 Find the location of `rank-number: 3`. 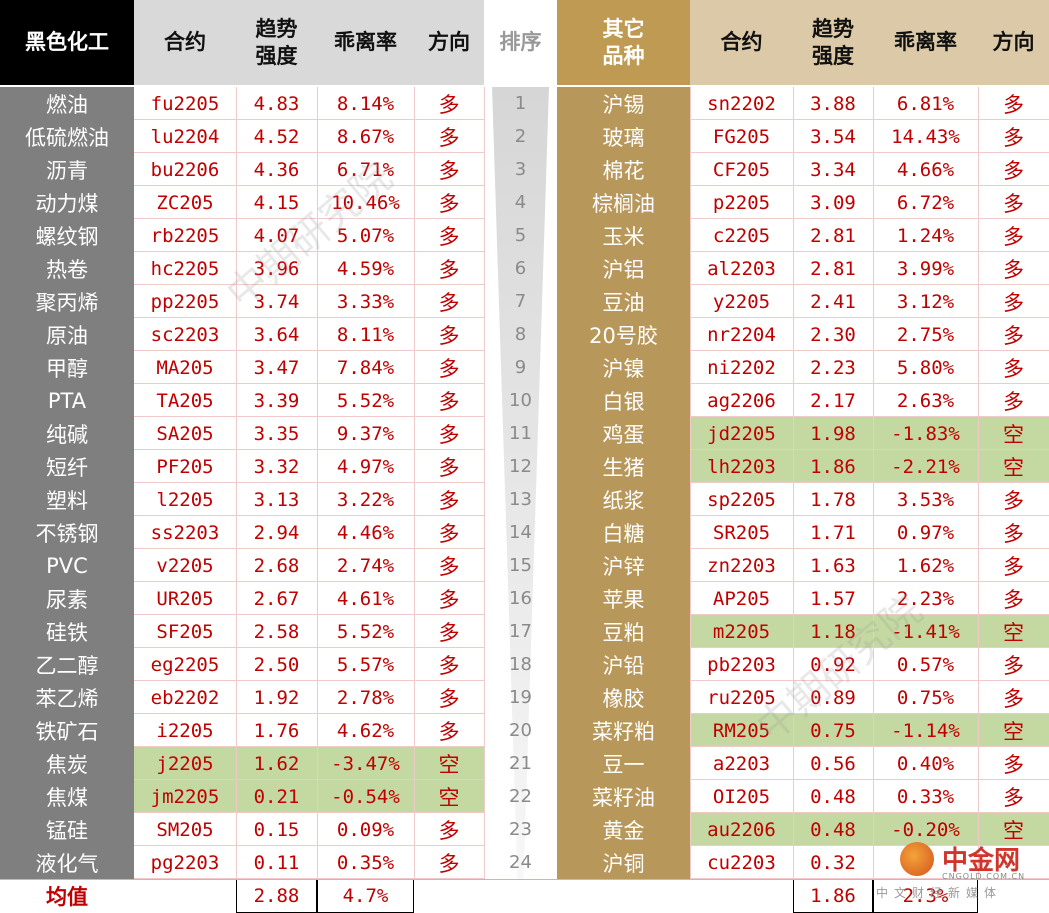

rank-number: 3 is located at coordinates (520, 169).